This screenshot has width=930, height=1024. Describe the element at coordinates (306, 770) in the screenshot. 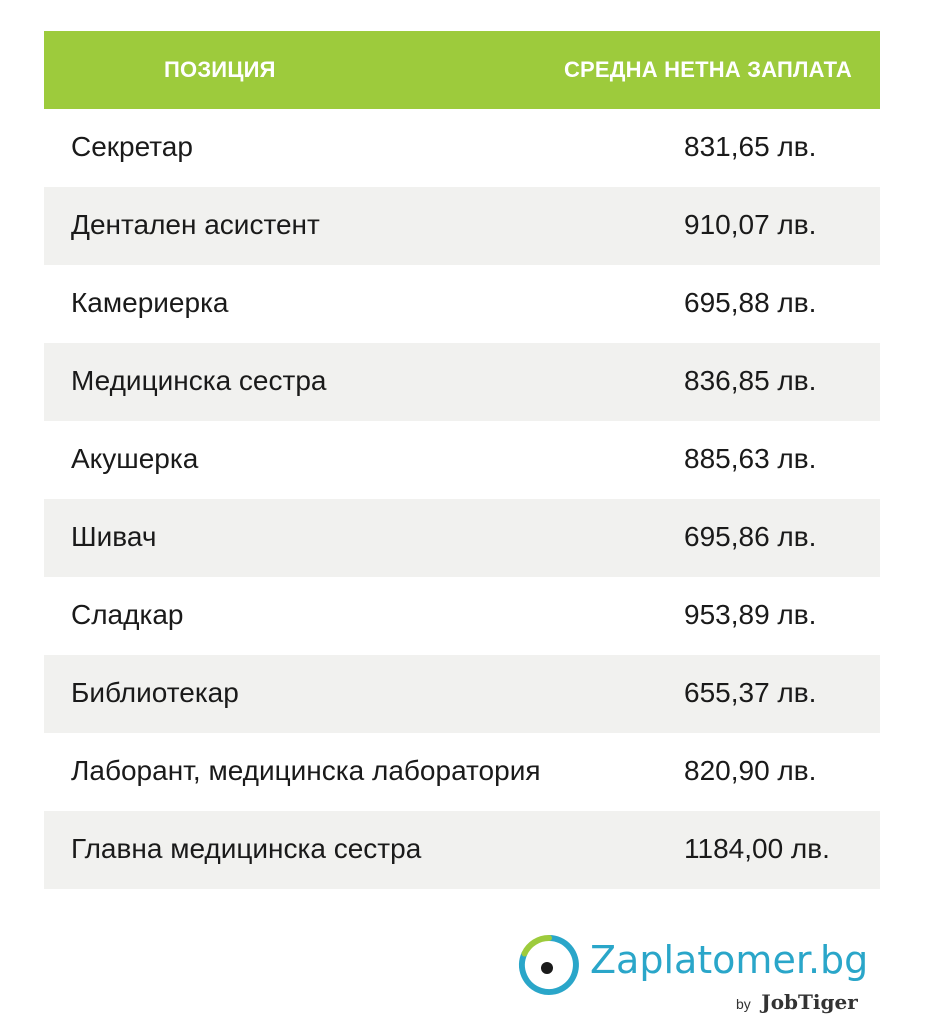

I see `row-position: Лаборант, медицинска лаборатория` at that location.